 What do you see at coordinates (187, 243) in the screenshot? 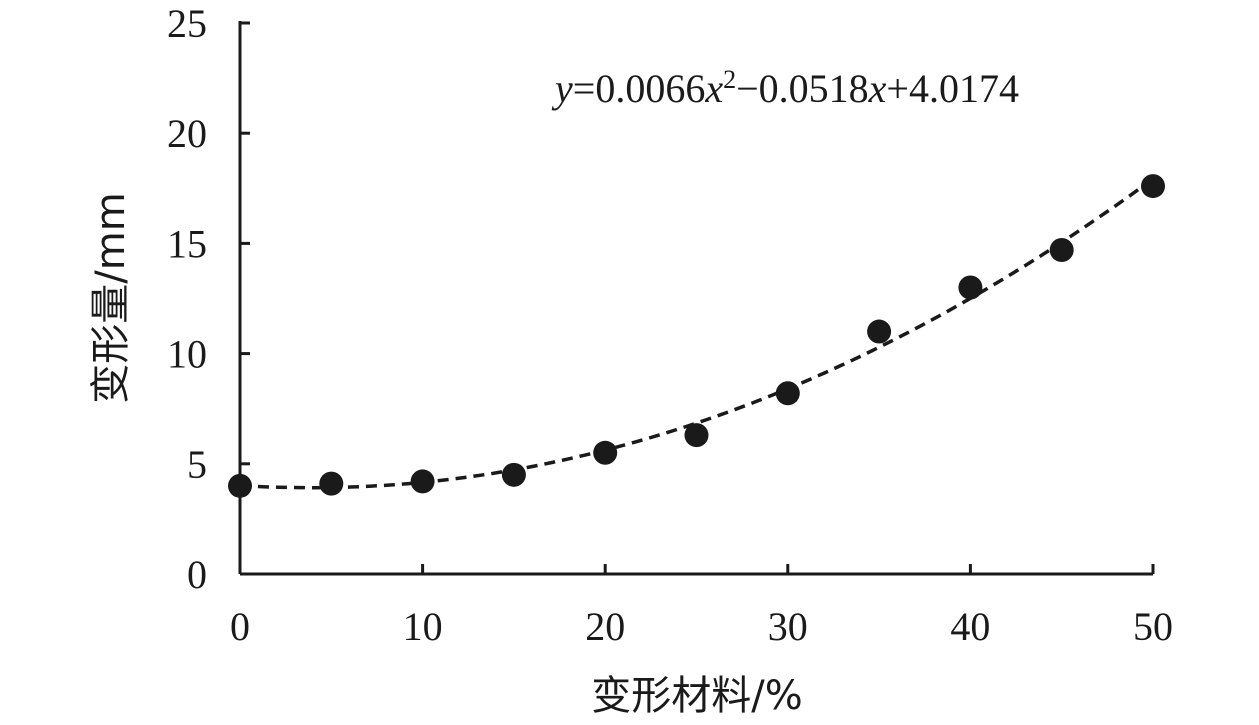
I see `y-tick-label-15: 15` at bounding box center [187, 243].